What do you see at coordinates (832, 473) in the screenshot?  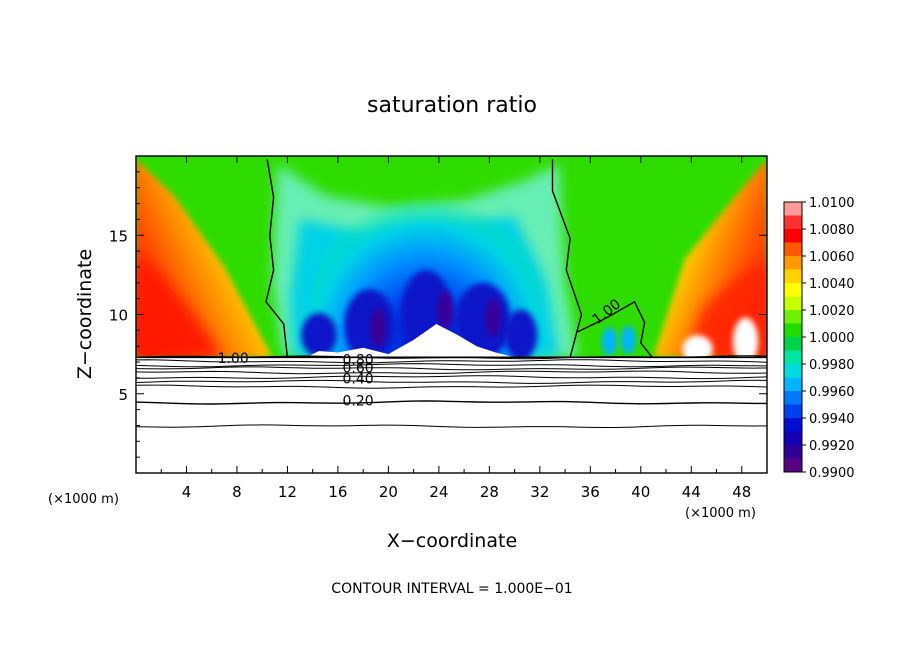 I see `colorbar-label: 0.9900` at bounding box center [832, 473].